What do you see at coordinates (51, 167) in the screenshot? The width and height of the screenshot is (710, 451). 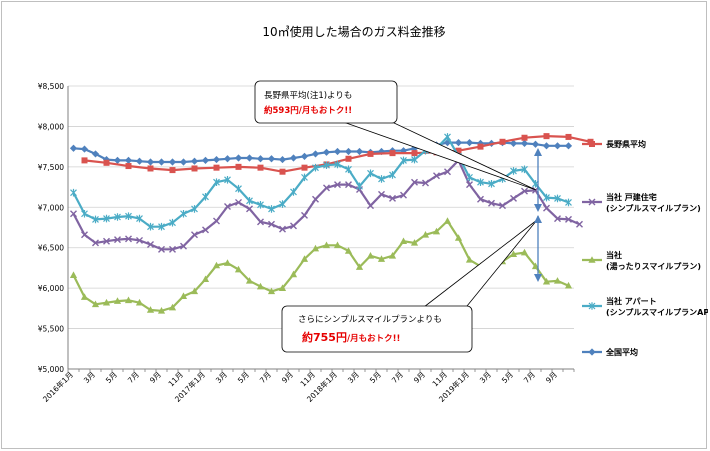 I see `y-tick-label: ¥7,500` at bounding box center [51, 167].